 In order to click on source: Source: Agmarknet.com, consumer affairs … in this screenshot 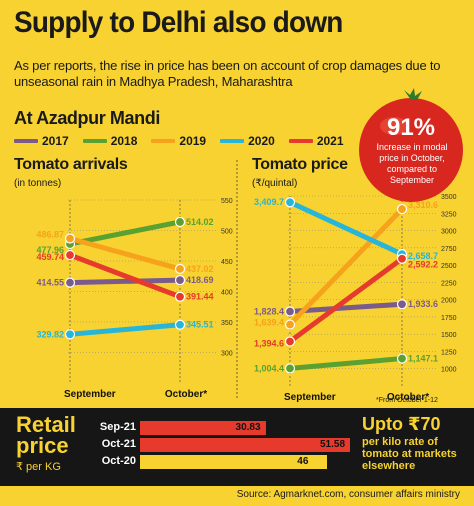, I will do `click(348, 494)`.